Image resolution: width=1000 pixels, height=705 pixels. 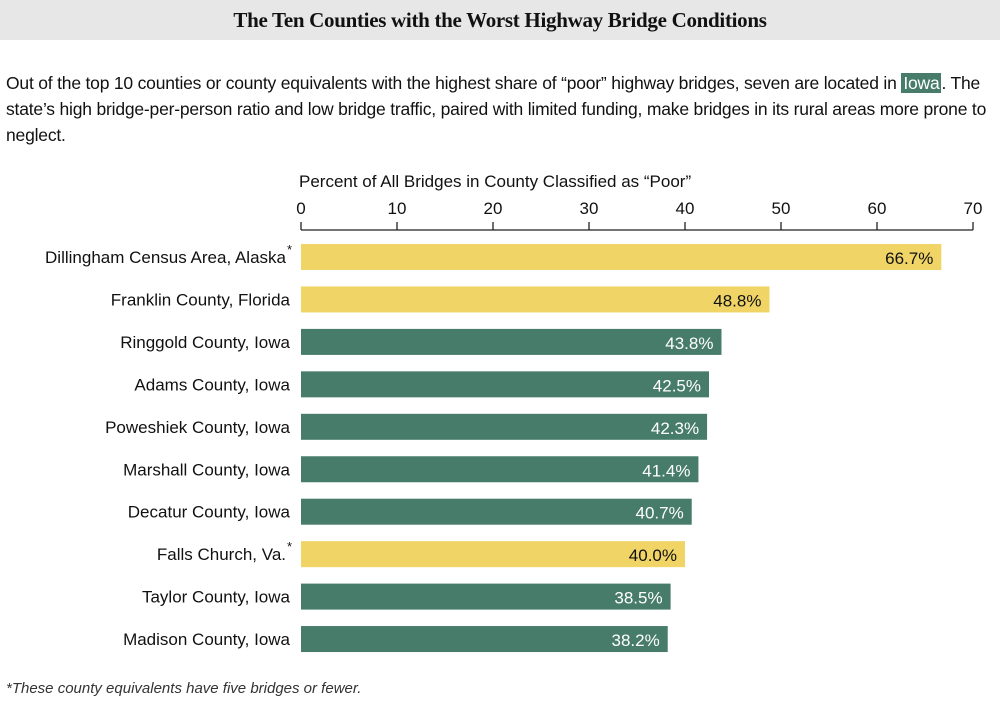 I want to click on category-label: Decatur County, Iowa, so click(x=209, y=512).